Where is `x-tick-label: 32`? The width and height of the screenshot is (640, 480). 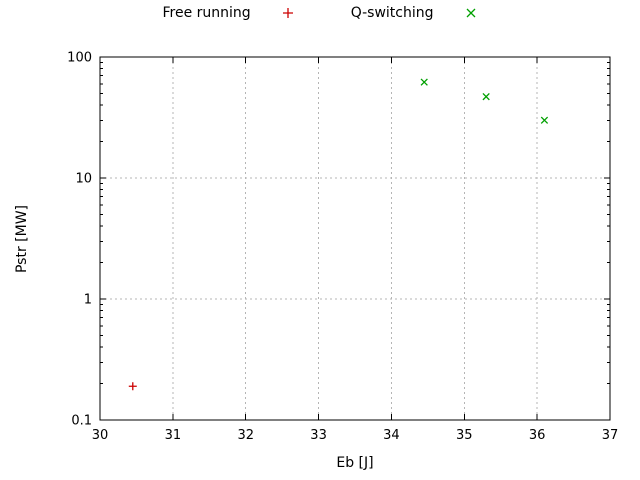
x-tick-label: 32 is located at coordinates (245, 435).